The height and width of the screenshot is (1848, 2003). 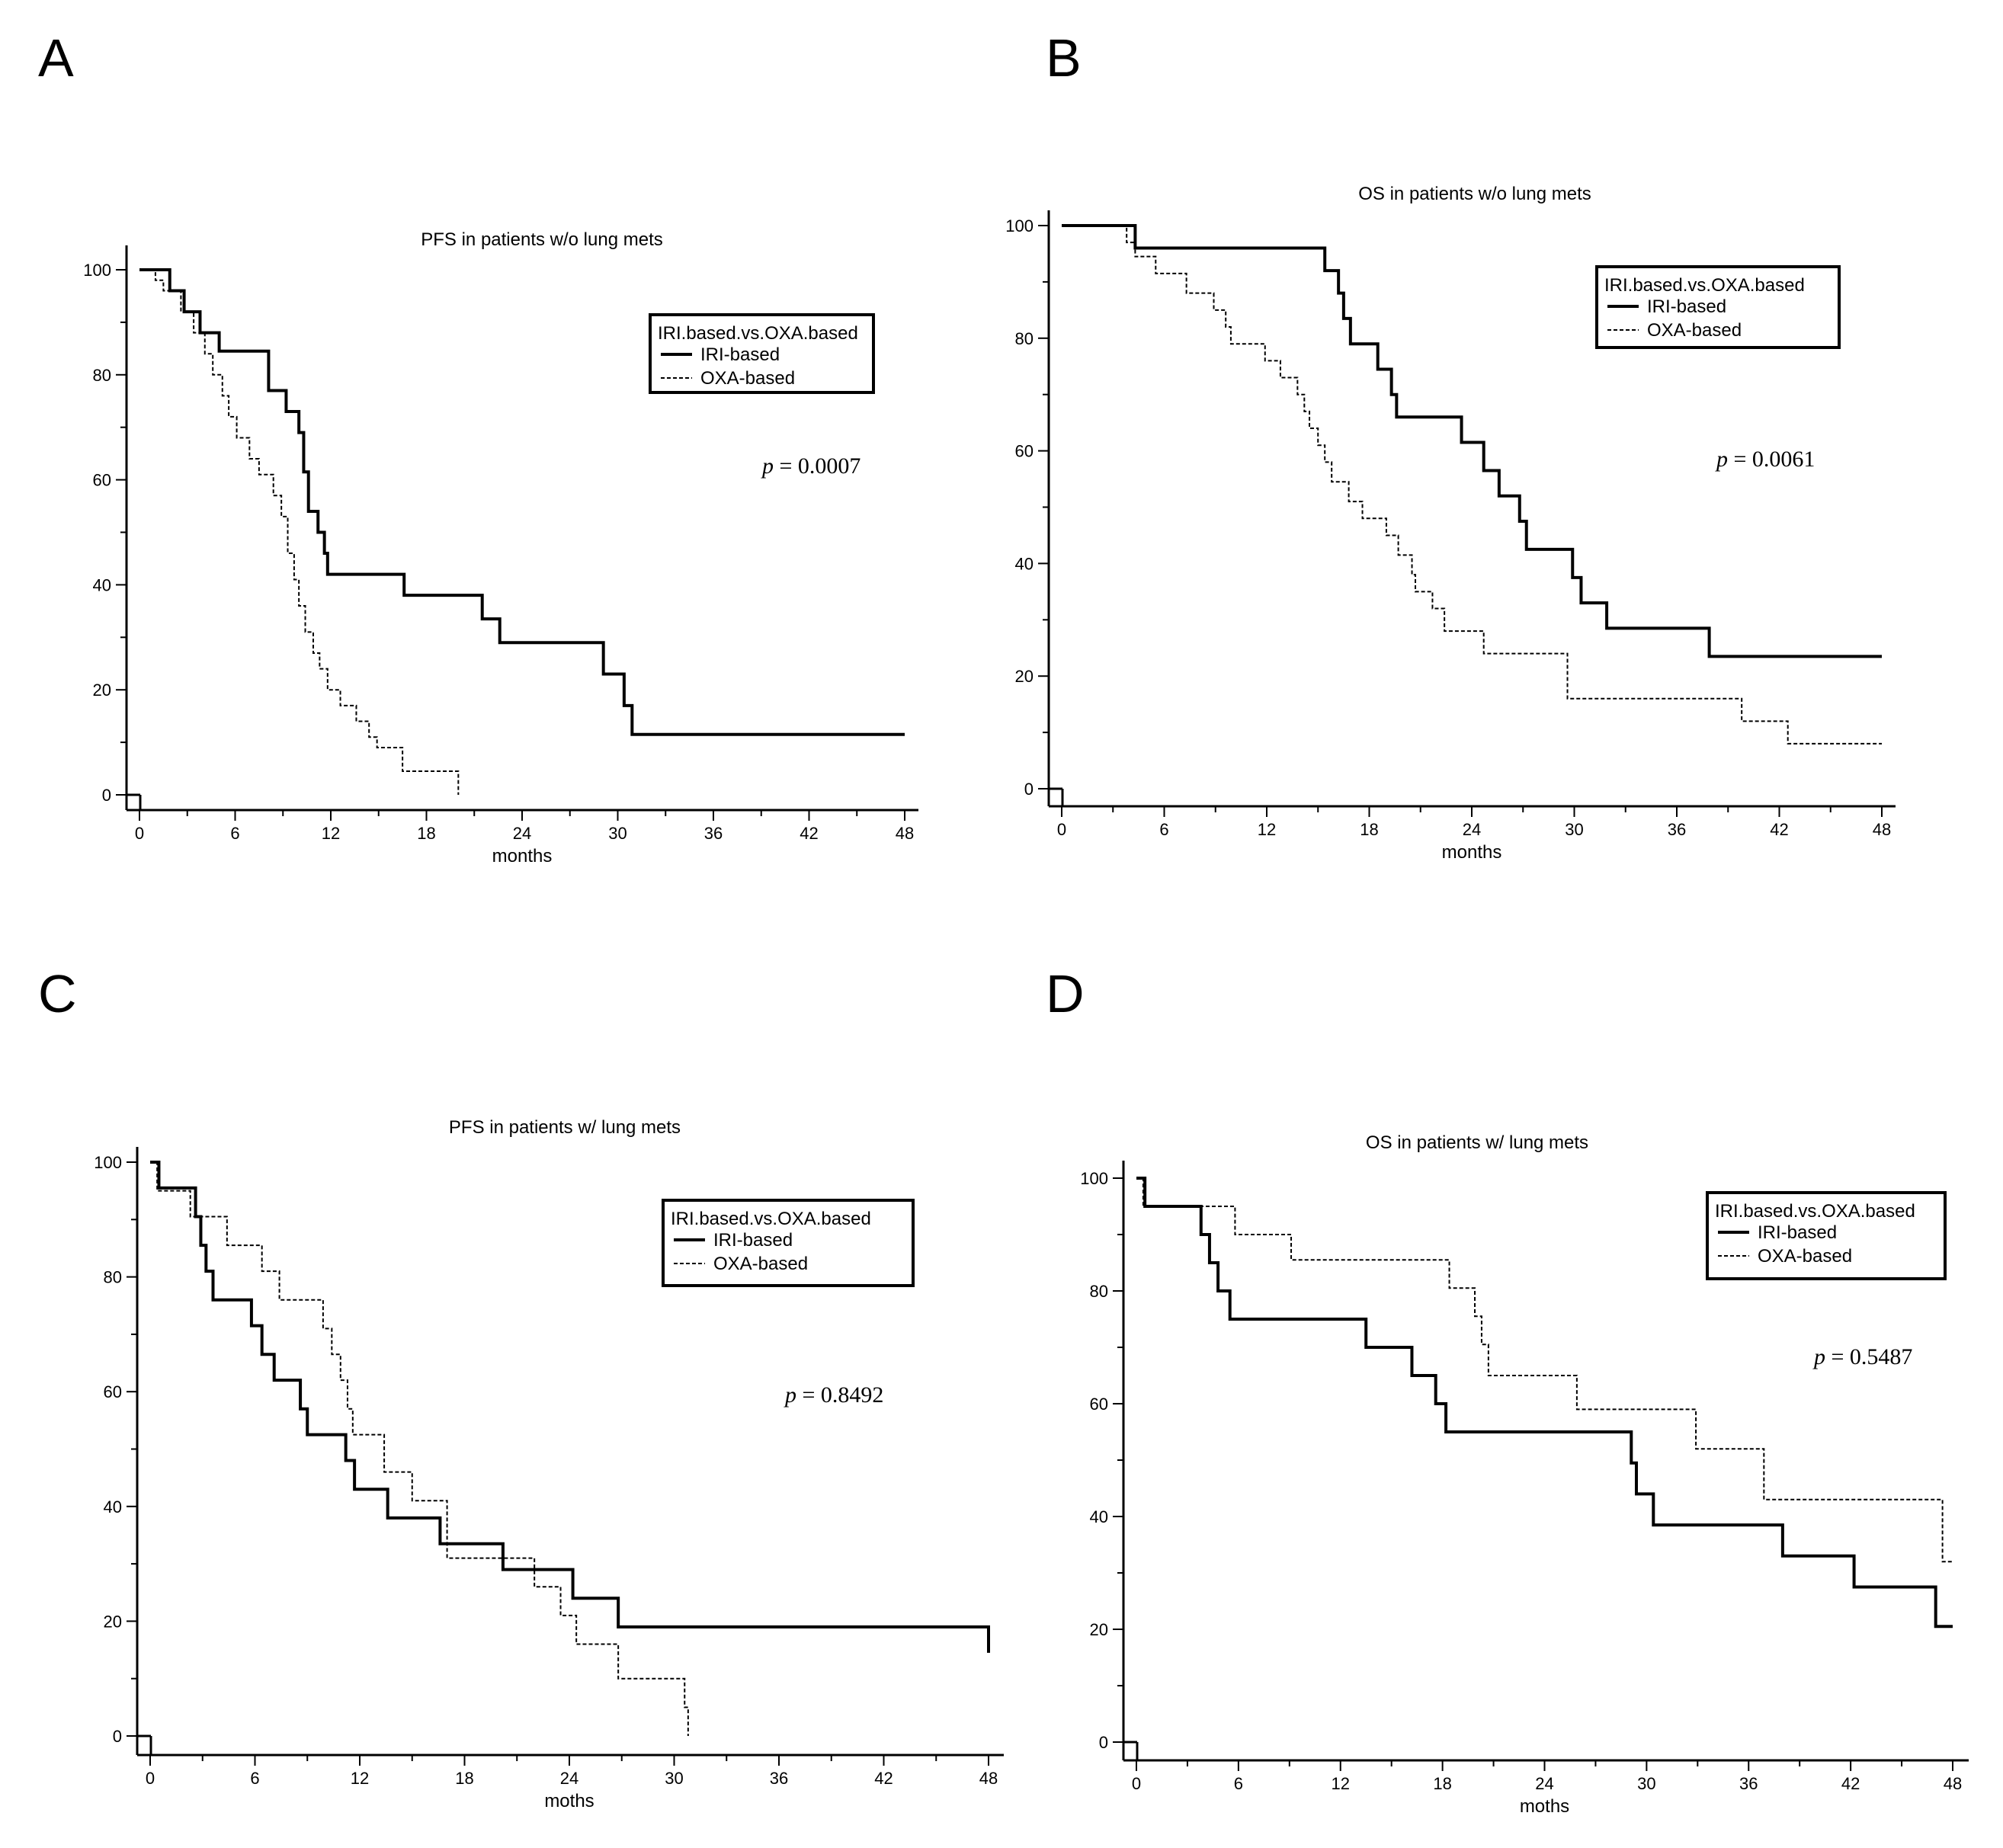 What do you see at coordinates (1474, 194) in the screenshot?
I see `chart-title: OS in patients w/o lung mets` at bounding box center [1474, 194].